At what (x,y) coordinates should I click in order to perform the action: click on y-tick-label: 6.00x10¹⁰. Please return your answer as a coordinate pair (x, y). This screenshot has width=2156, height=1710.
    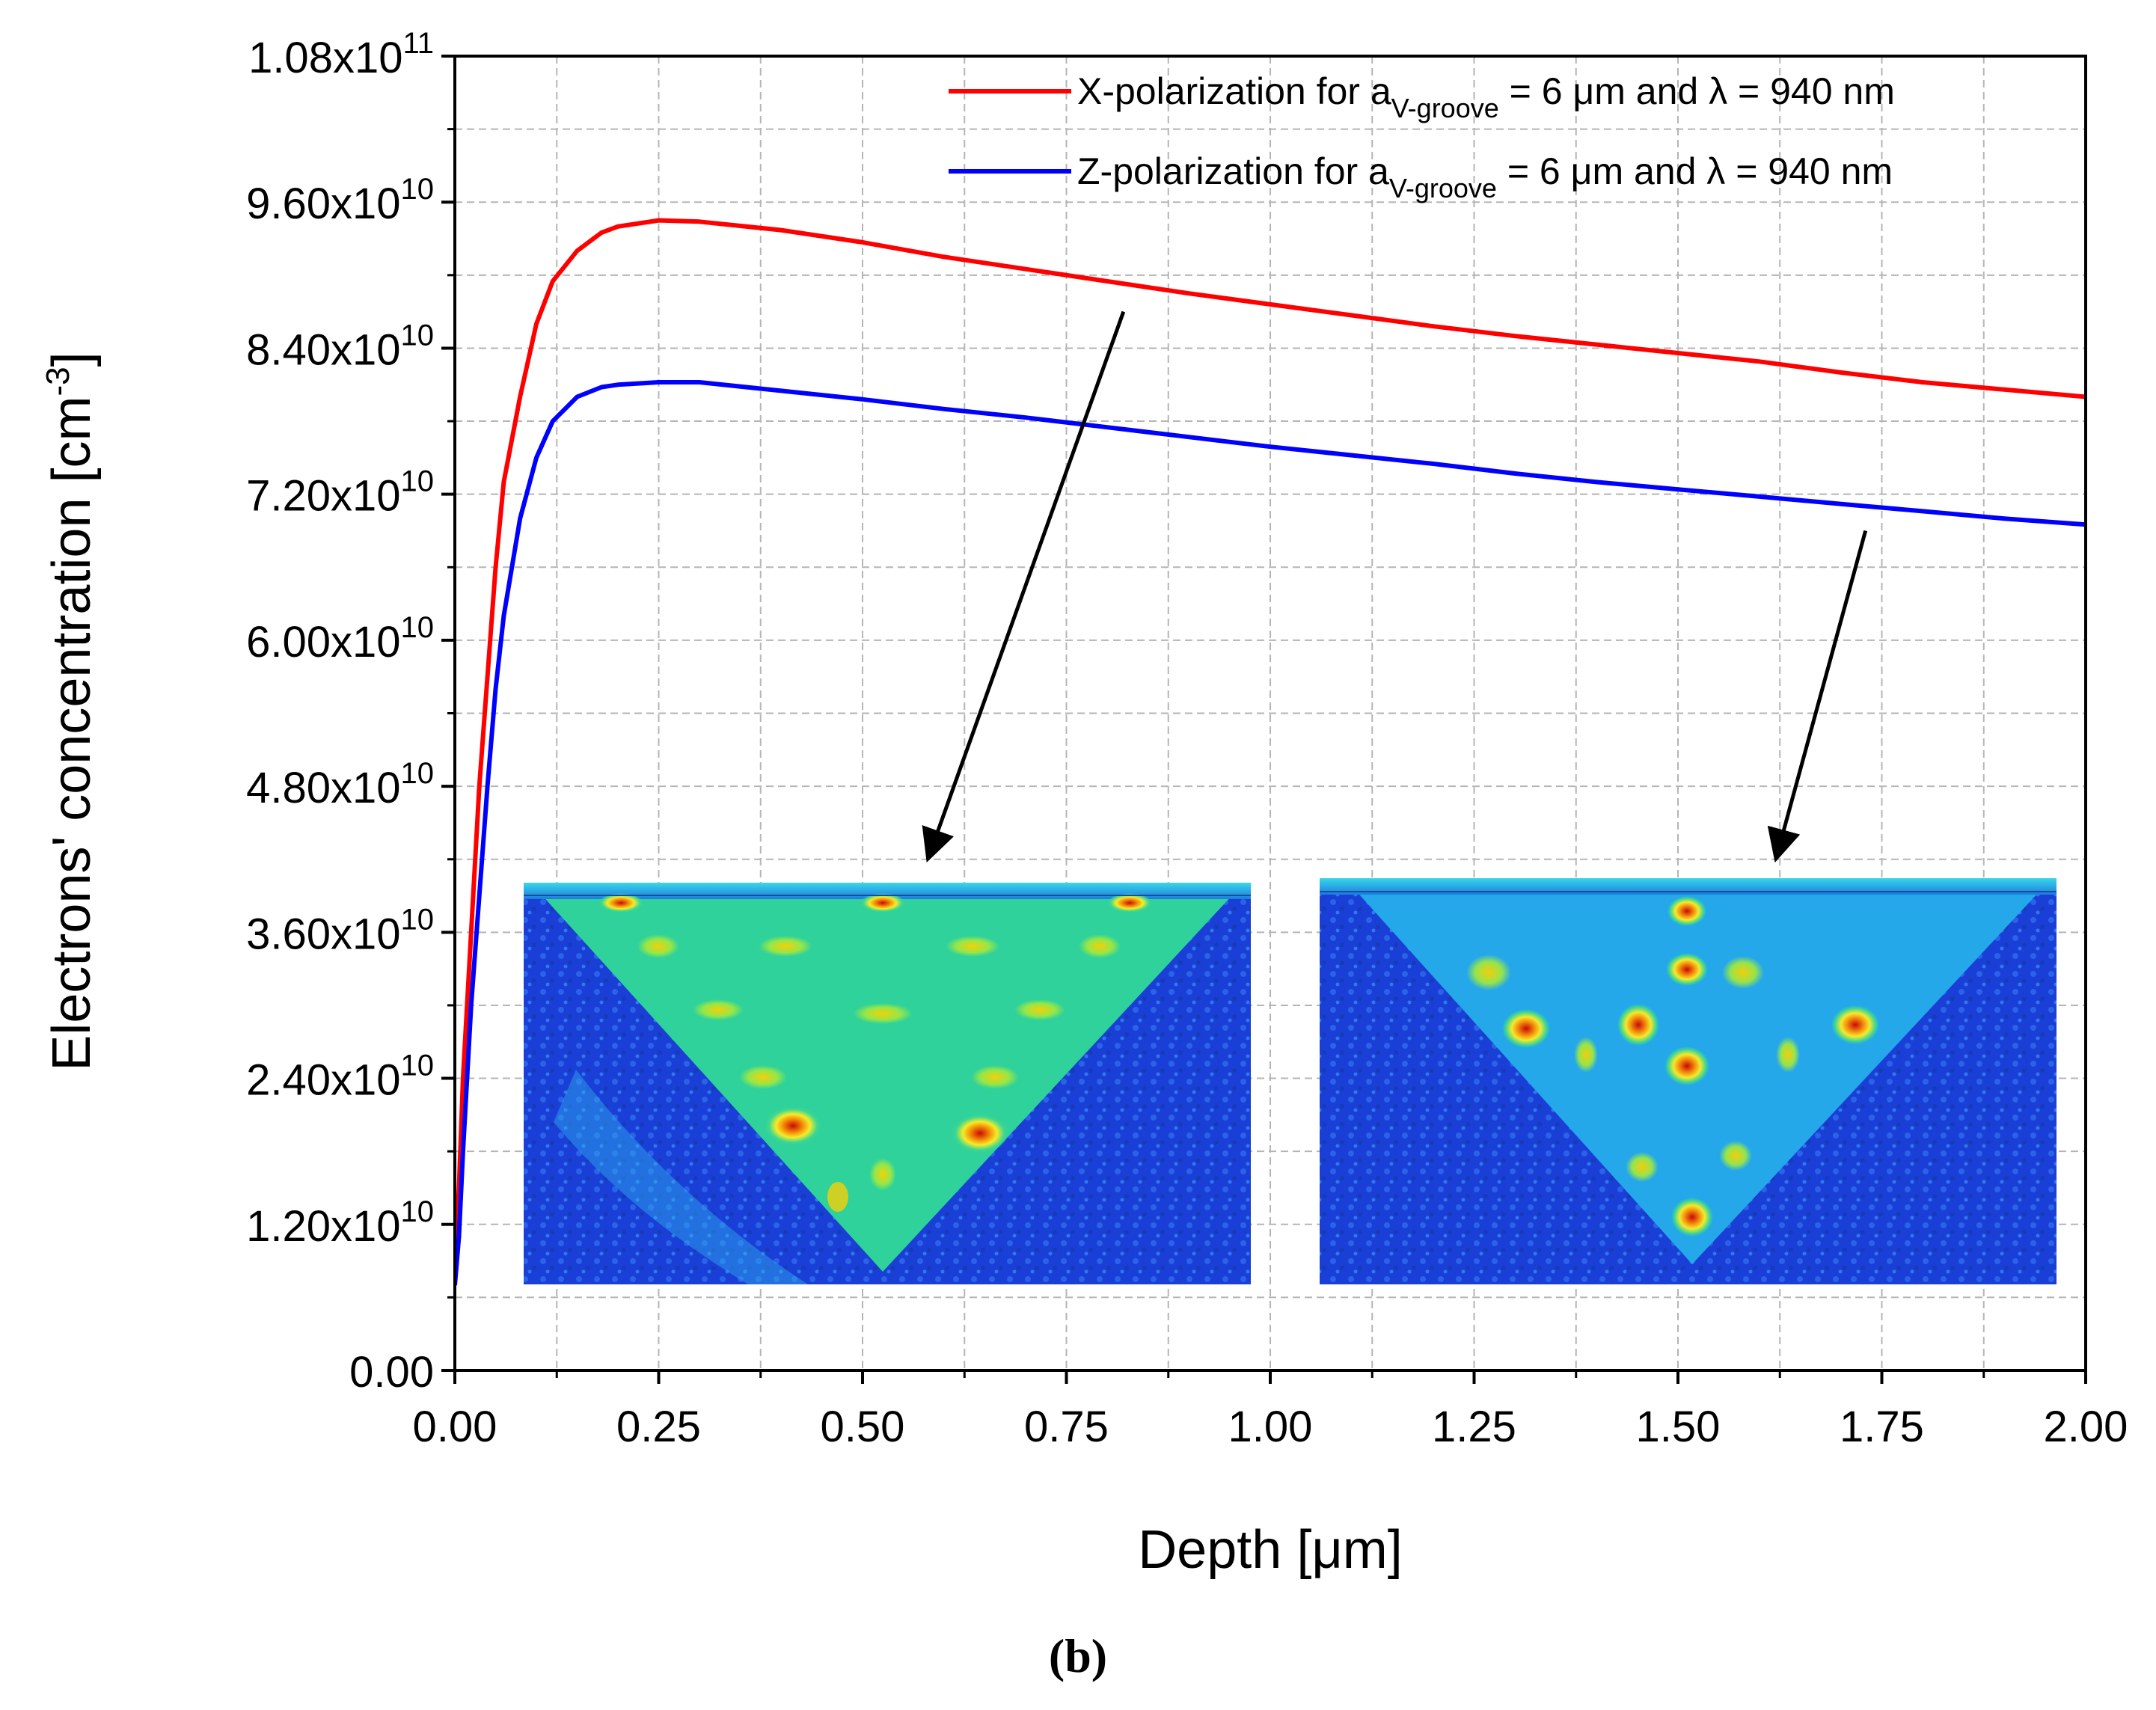
    Looking at the image, I should click on (340, 638).